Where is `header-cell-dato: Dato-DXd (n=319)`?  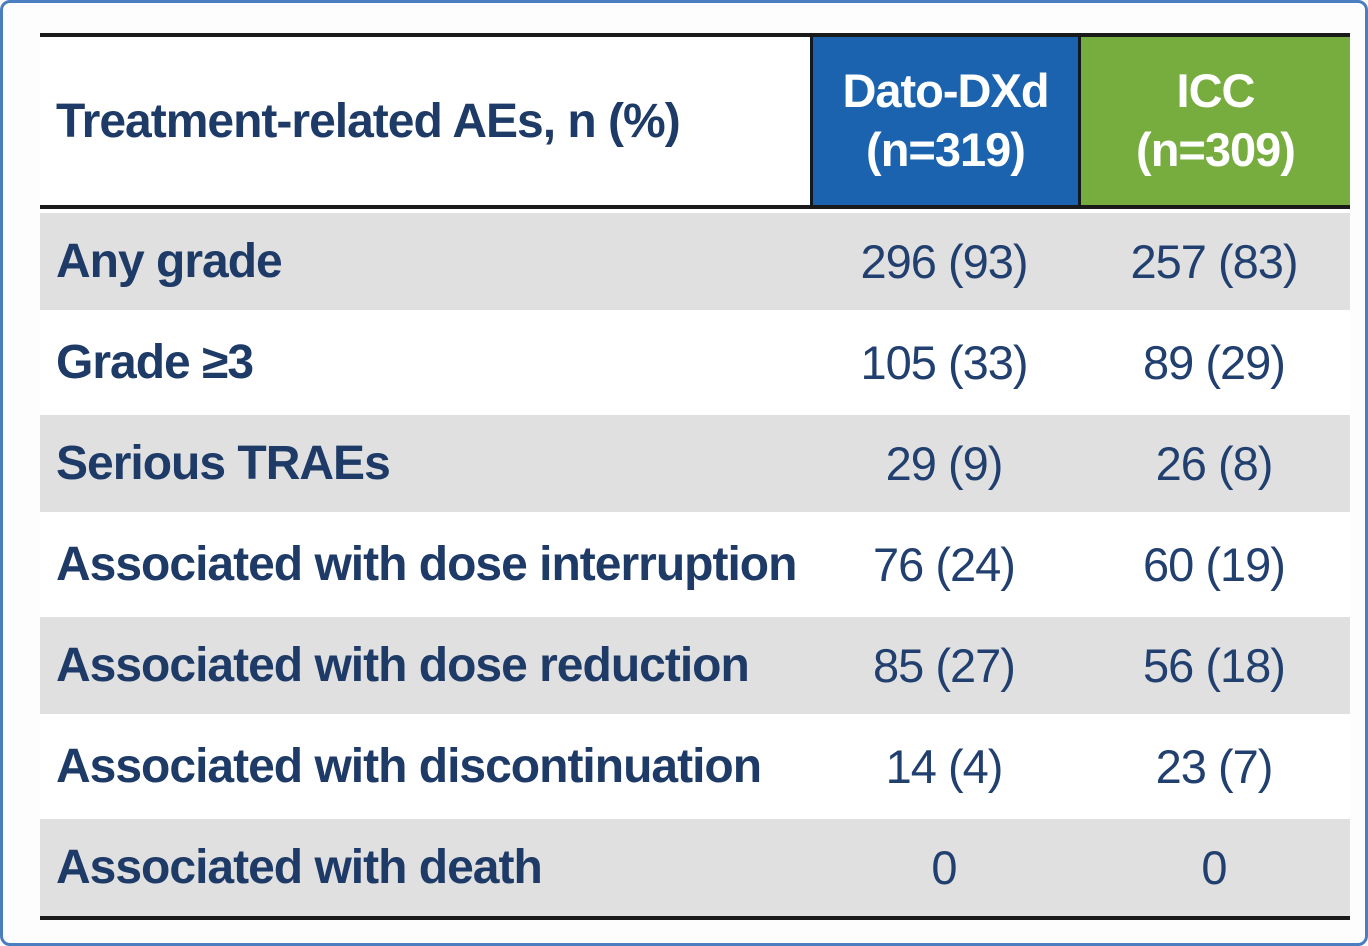 header-cell-dato: Dato-DXd (n=319) is located at coordinates (944, 121).